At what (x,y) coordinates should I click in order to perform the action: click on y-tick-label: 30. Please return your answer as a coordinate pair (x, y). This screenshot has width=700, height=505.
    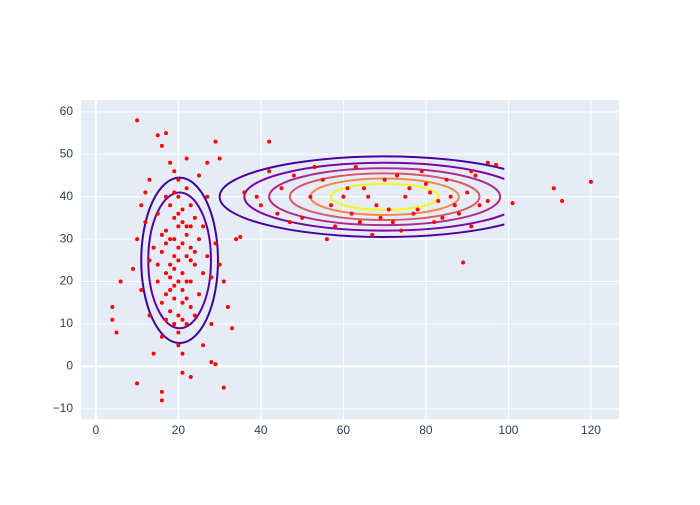
    Looking at the image, I should click on (67, 238).